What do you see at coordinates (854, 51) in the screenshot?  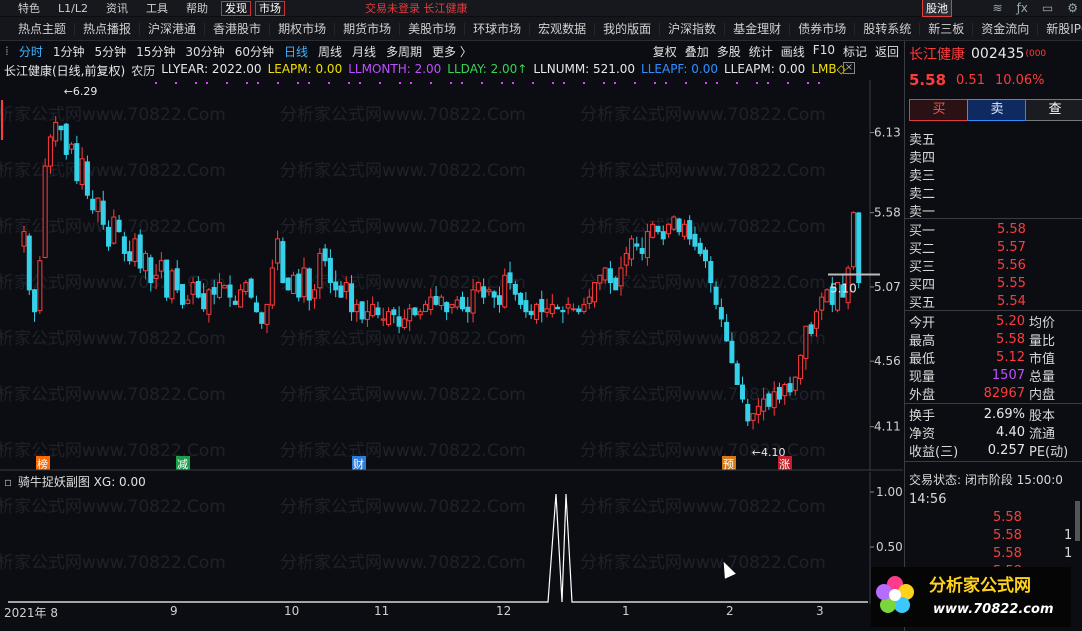 I see `tool-button: 标记` at bounding box center [854, 51].